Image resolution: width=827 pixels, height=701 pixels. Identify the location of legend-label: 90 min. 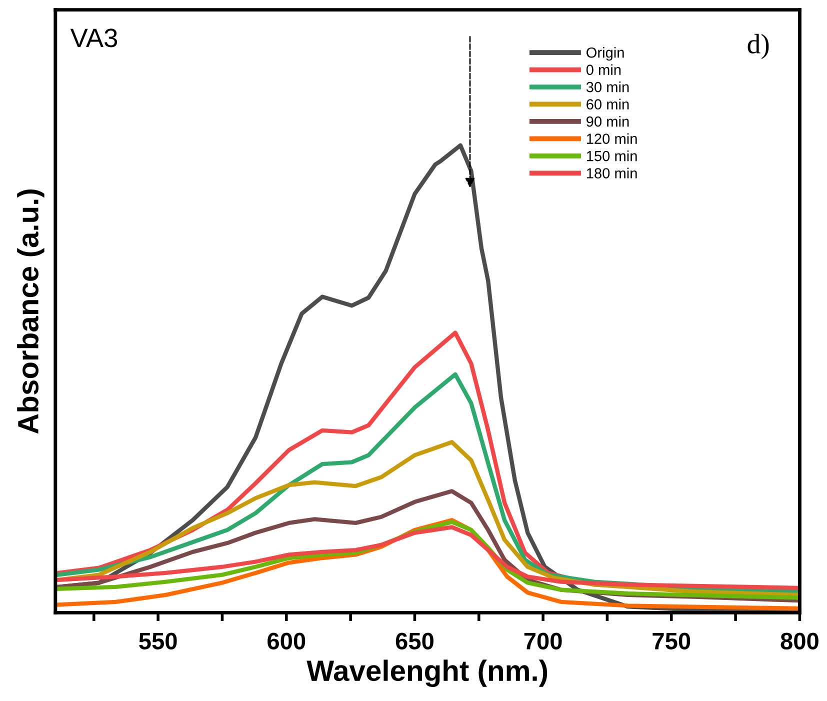
(607, 121).